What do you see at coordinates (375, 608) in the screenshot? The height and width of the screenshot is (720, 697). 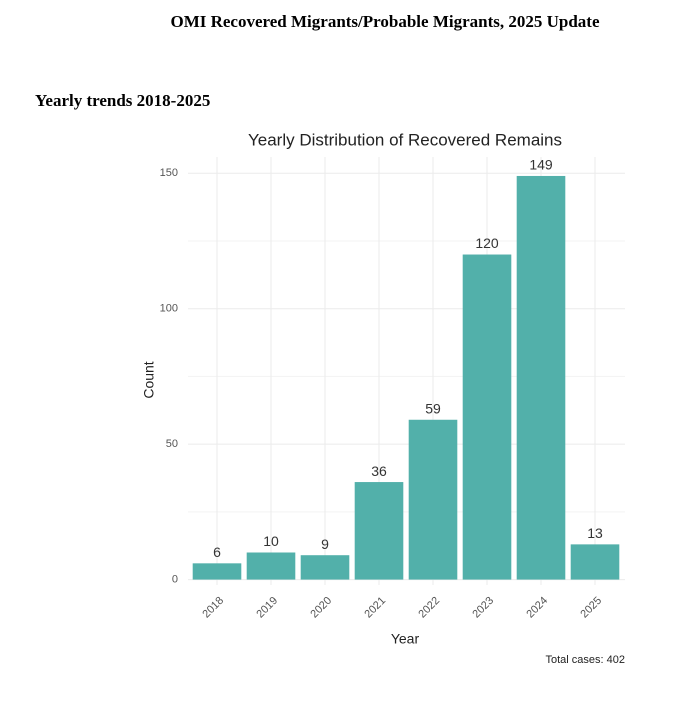 I see `x-tick-label: 2021` at bounding box center [375, 608].